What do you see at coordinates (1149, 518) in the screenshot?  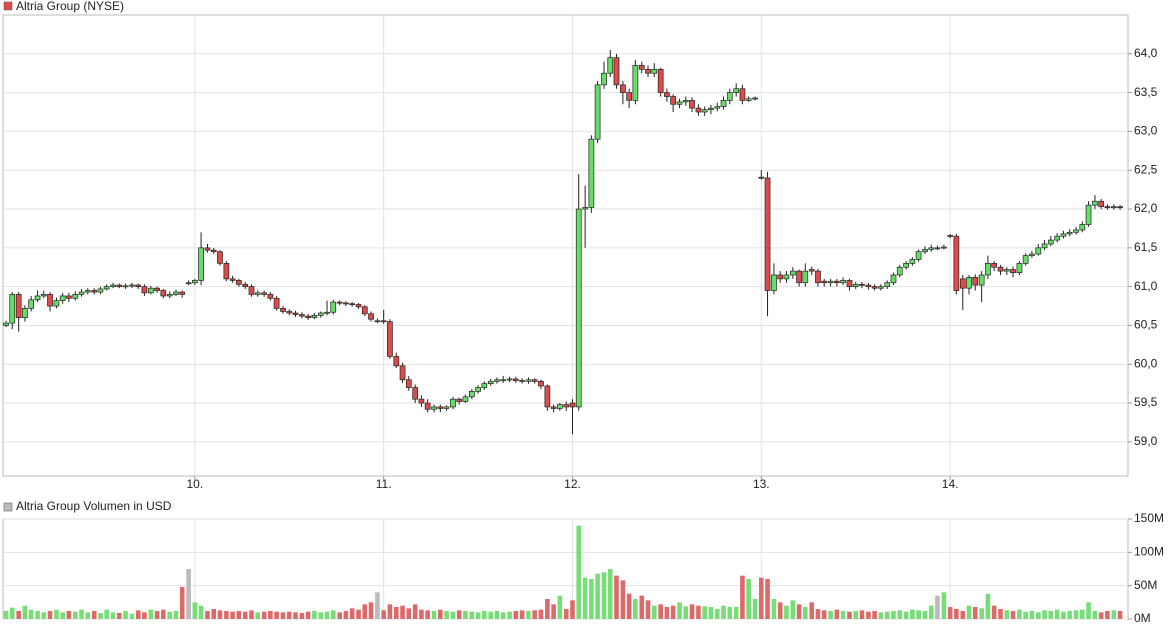 I see `y-tick-label: 150M` at bounding box center [1149, 518].